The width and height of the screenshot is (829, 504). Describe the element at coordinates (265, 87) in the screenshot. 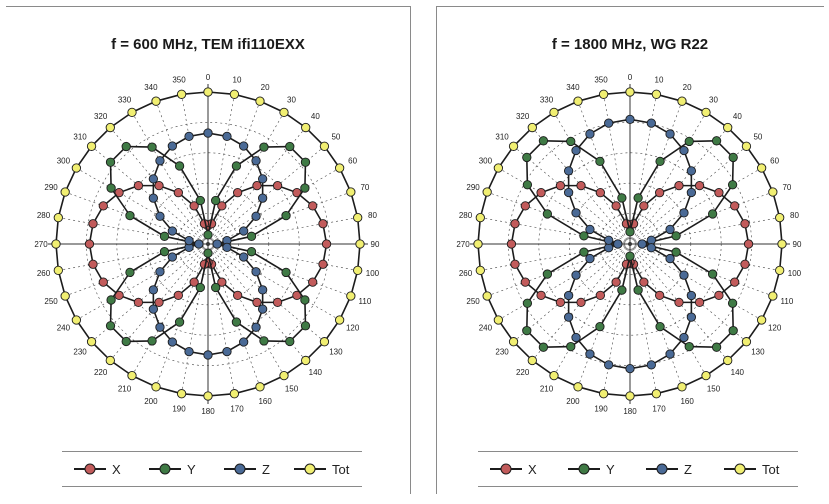

I see `angle-tick-label: 20` at that location.